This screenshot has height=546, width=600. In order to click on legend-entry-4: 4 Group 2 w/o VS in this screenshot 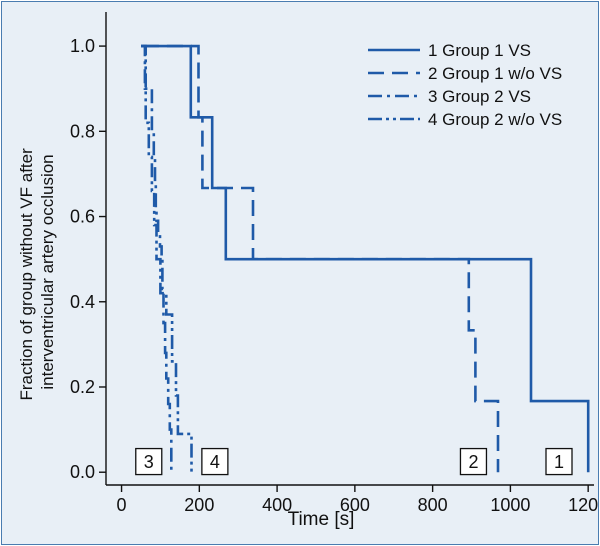, I will do `click(465, 119)`.